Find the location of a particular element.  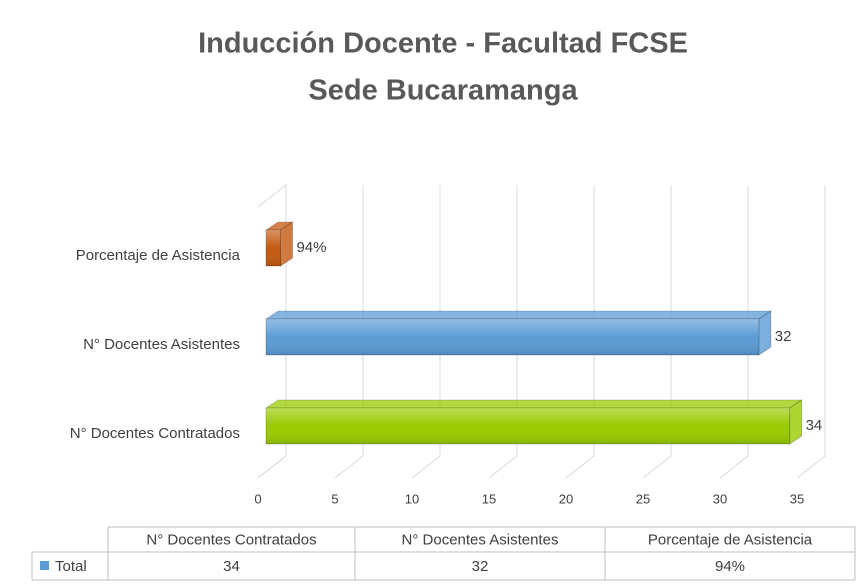

table-cell: 32 is located at coordinates (480, 566).